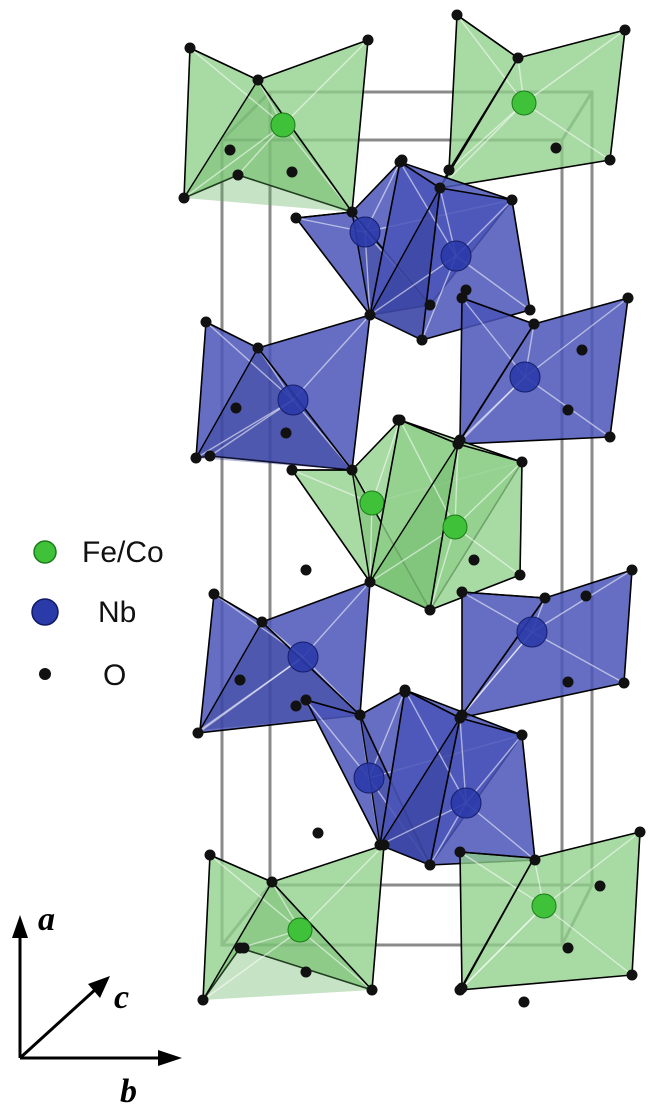 This screenshot has width=648, height=1114. What do you see at coordinates (170, 1058) in the screenshot?
I see `axis-b-arrowhead` at bounding box center [170, 1058].